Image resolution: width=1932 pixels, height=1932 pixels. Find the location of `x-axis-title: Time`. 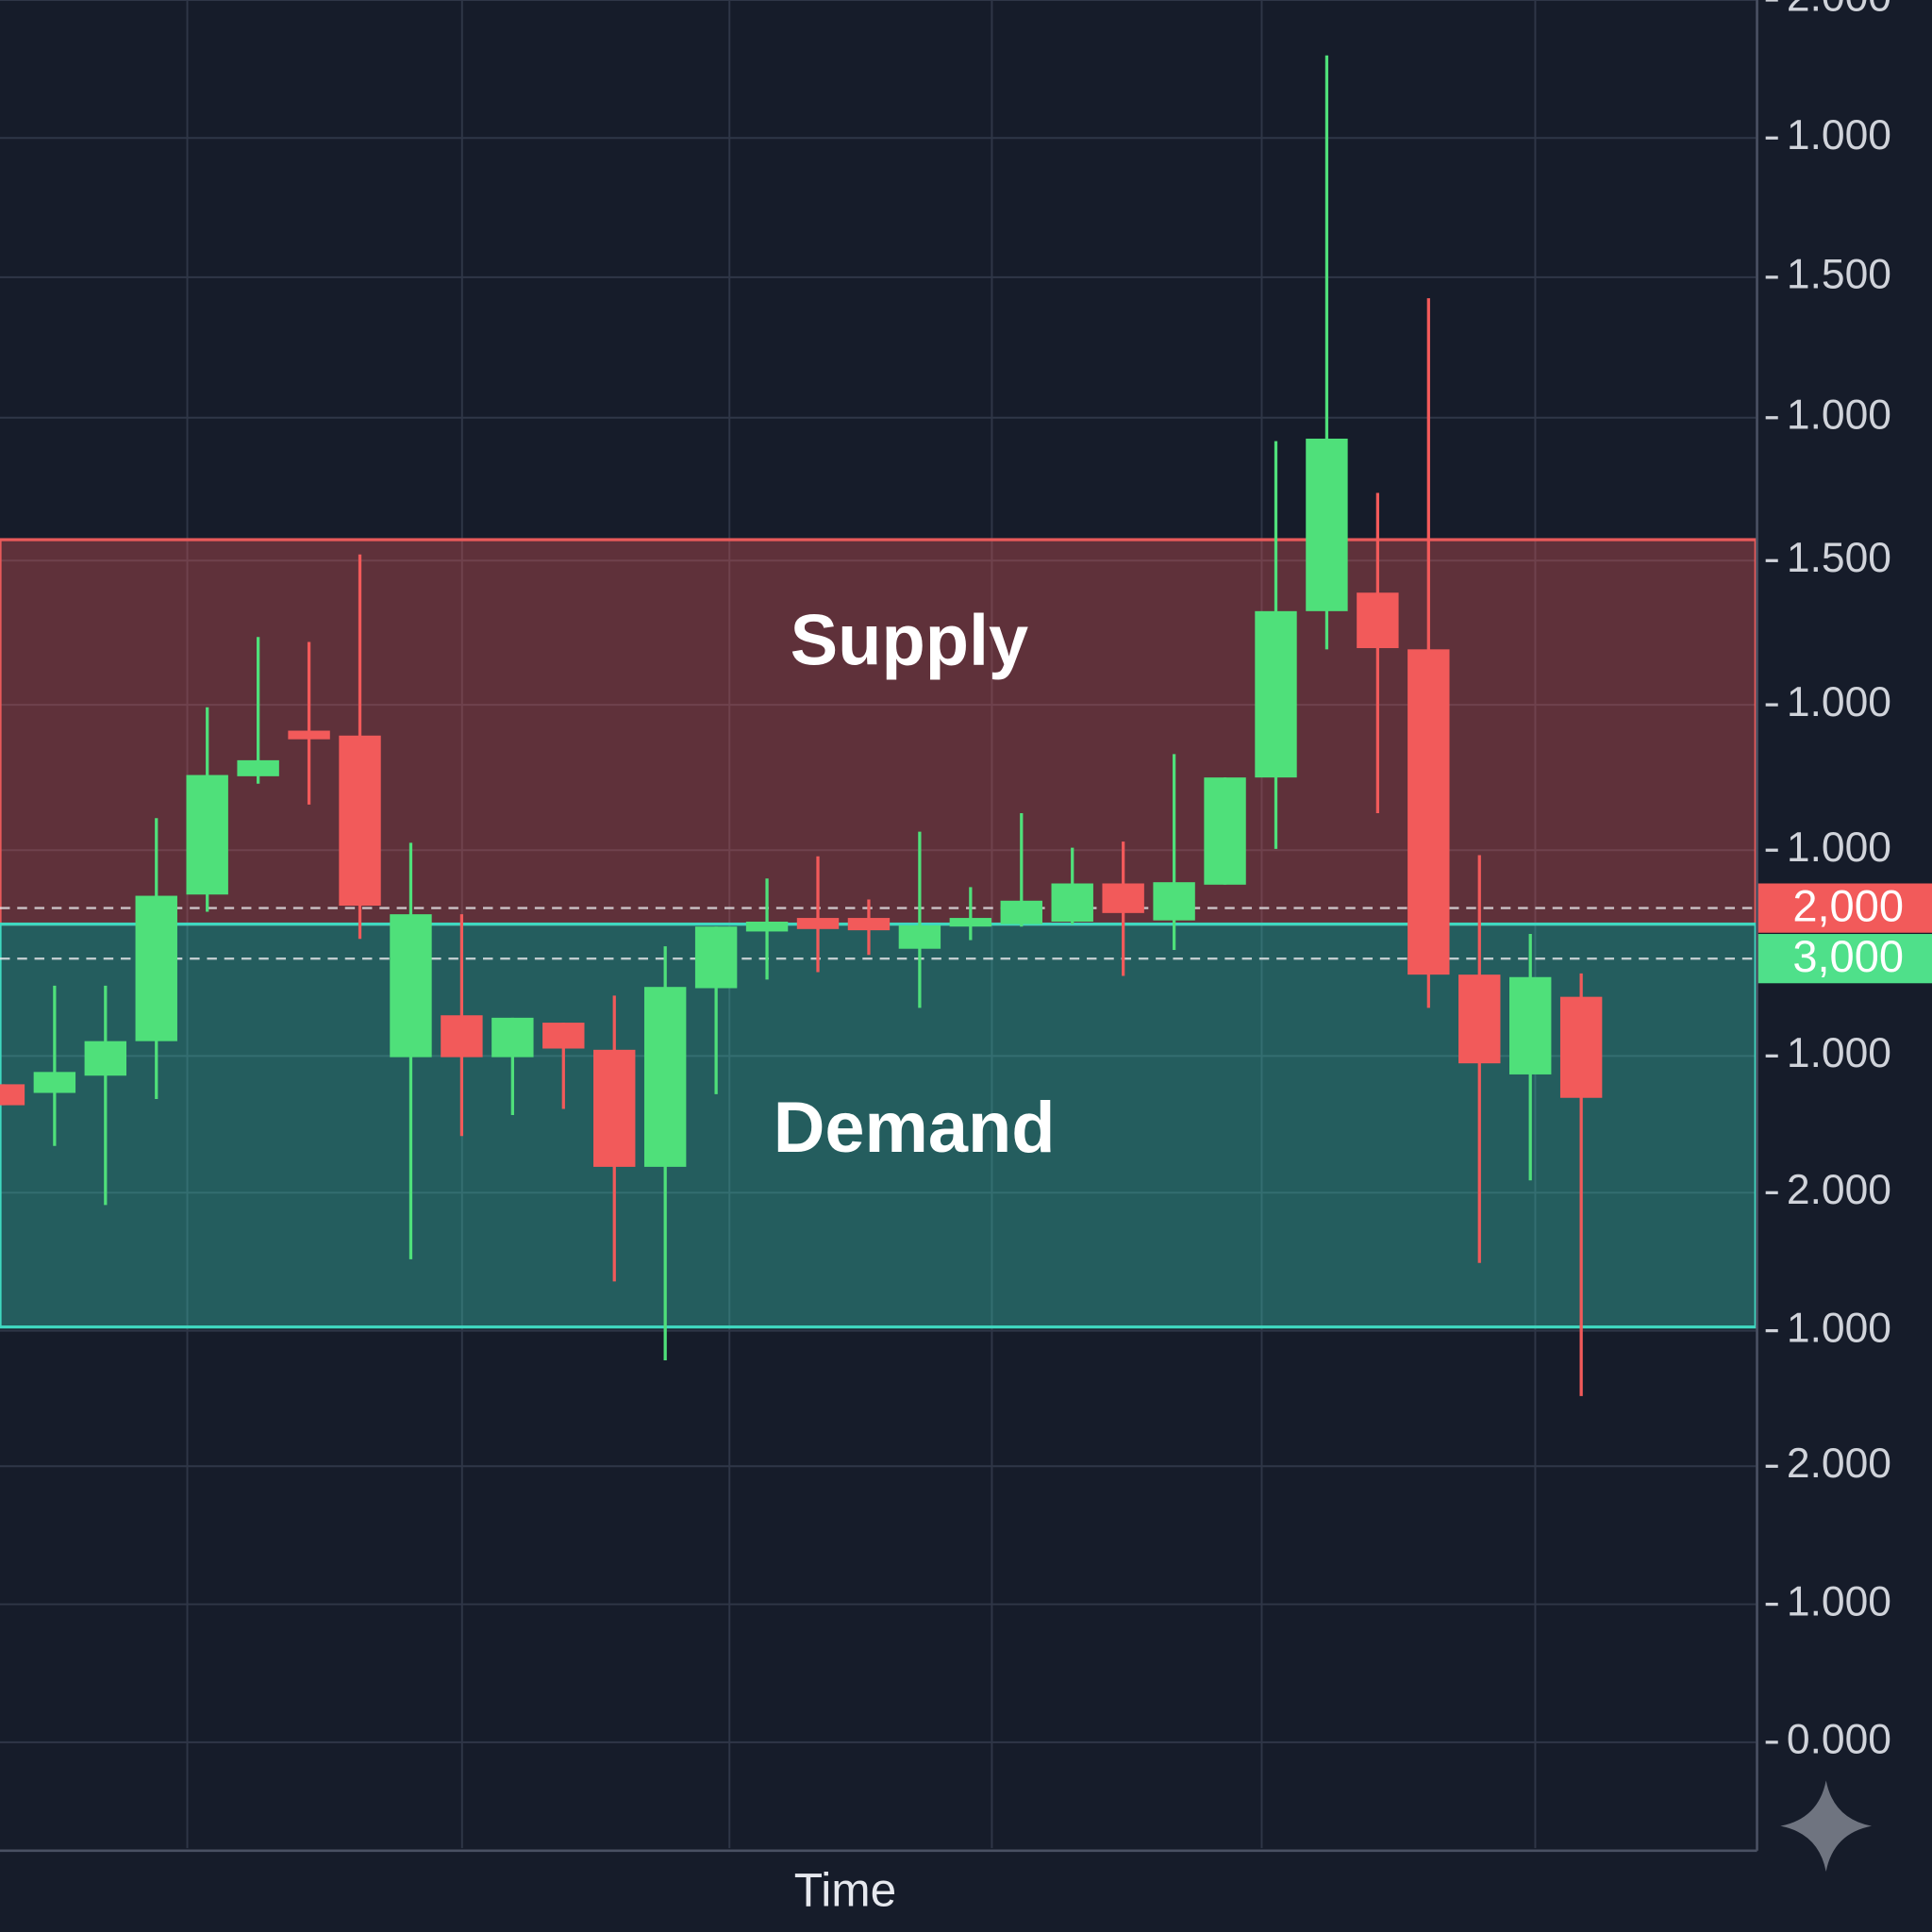

x-axis-title: Time is located at coordinates (845, 1890).